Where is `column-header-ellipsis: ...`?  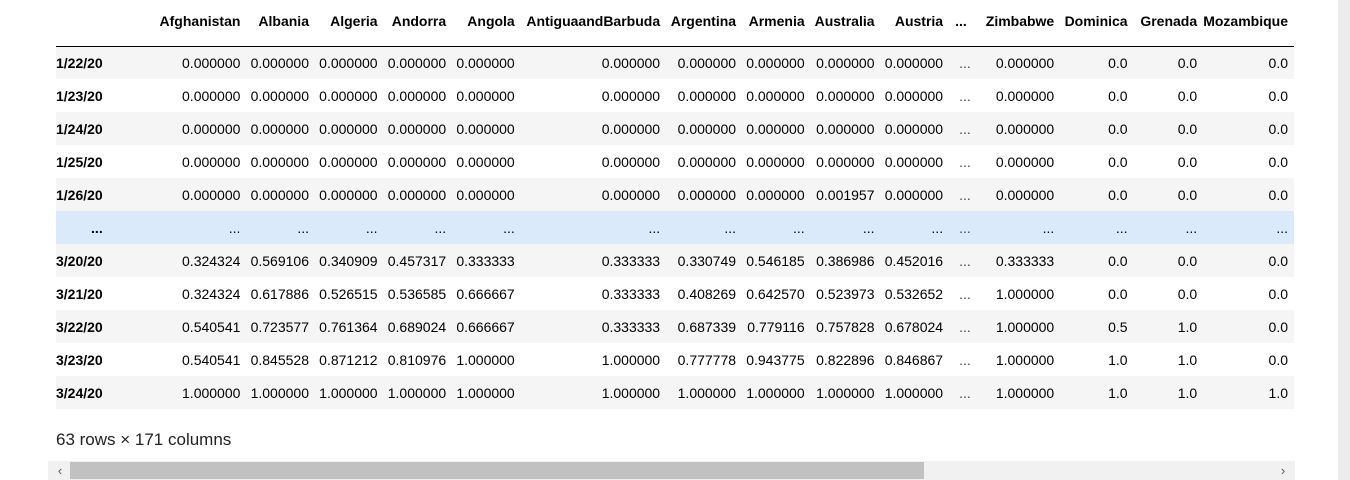
column-header-ellipsis: ... is located at coordinates (963, 23).